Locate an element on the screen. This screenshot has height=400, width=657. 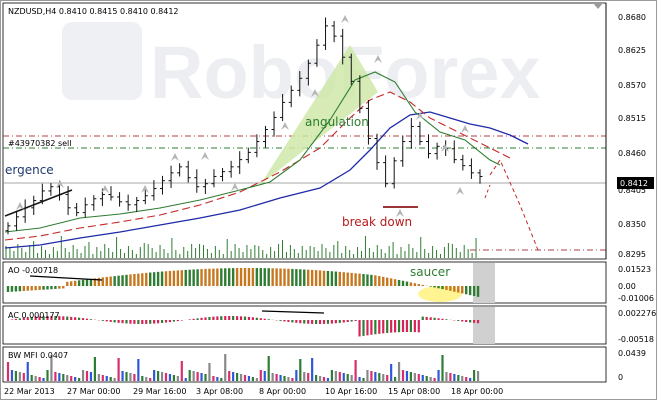
volume-bars is located at coordinates (241, 247).